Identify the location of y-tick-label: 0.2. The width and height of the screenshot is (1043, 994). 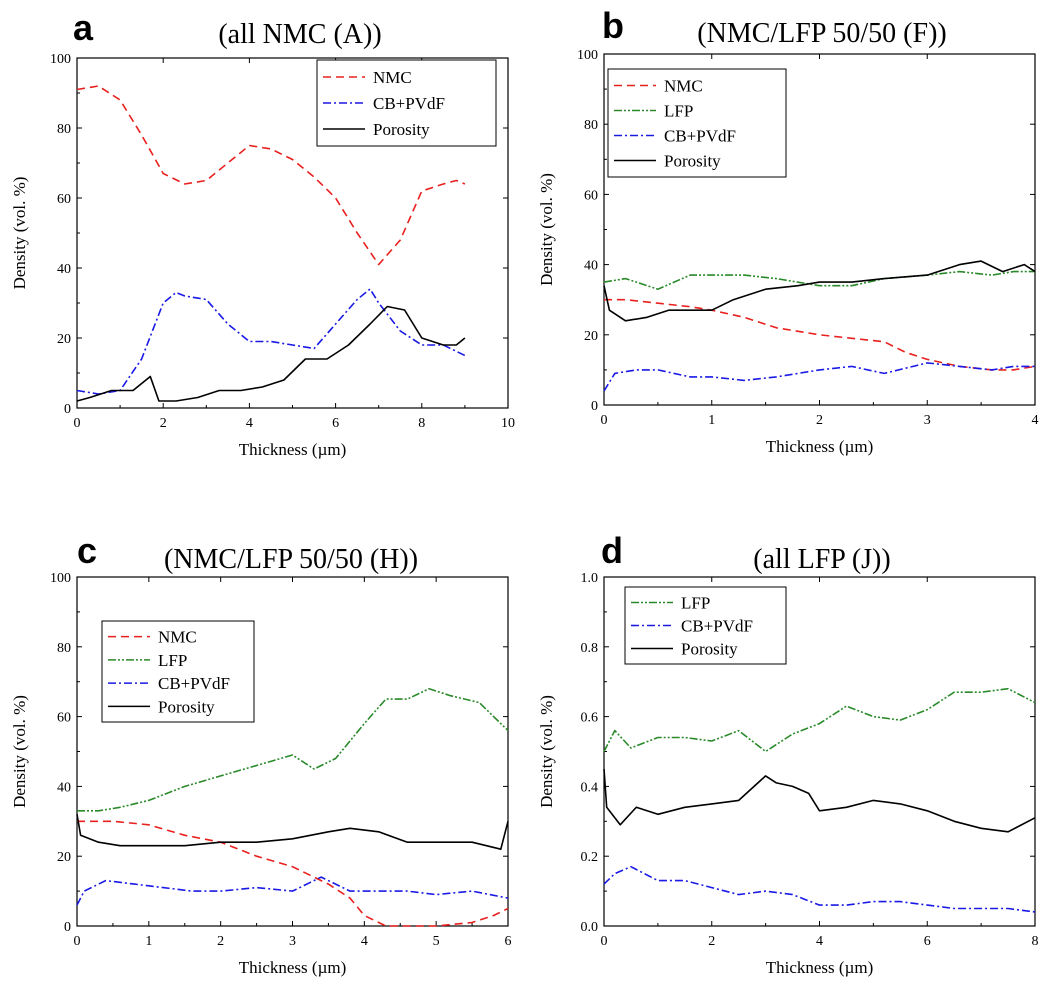
(590, 857).